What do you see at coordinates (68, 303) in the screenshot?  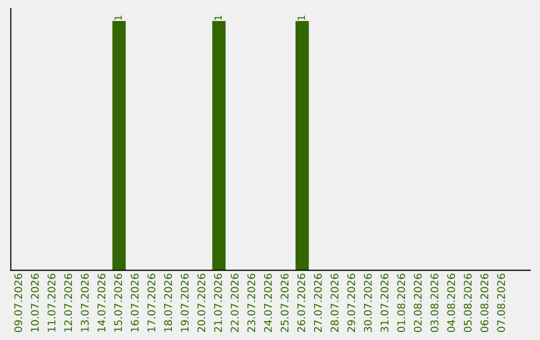 I see `x-tick-label: 12.07.2026` at bounding box center [68, 303].